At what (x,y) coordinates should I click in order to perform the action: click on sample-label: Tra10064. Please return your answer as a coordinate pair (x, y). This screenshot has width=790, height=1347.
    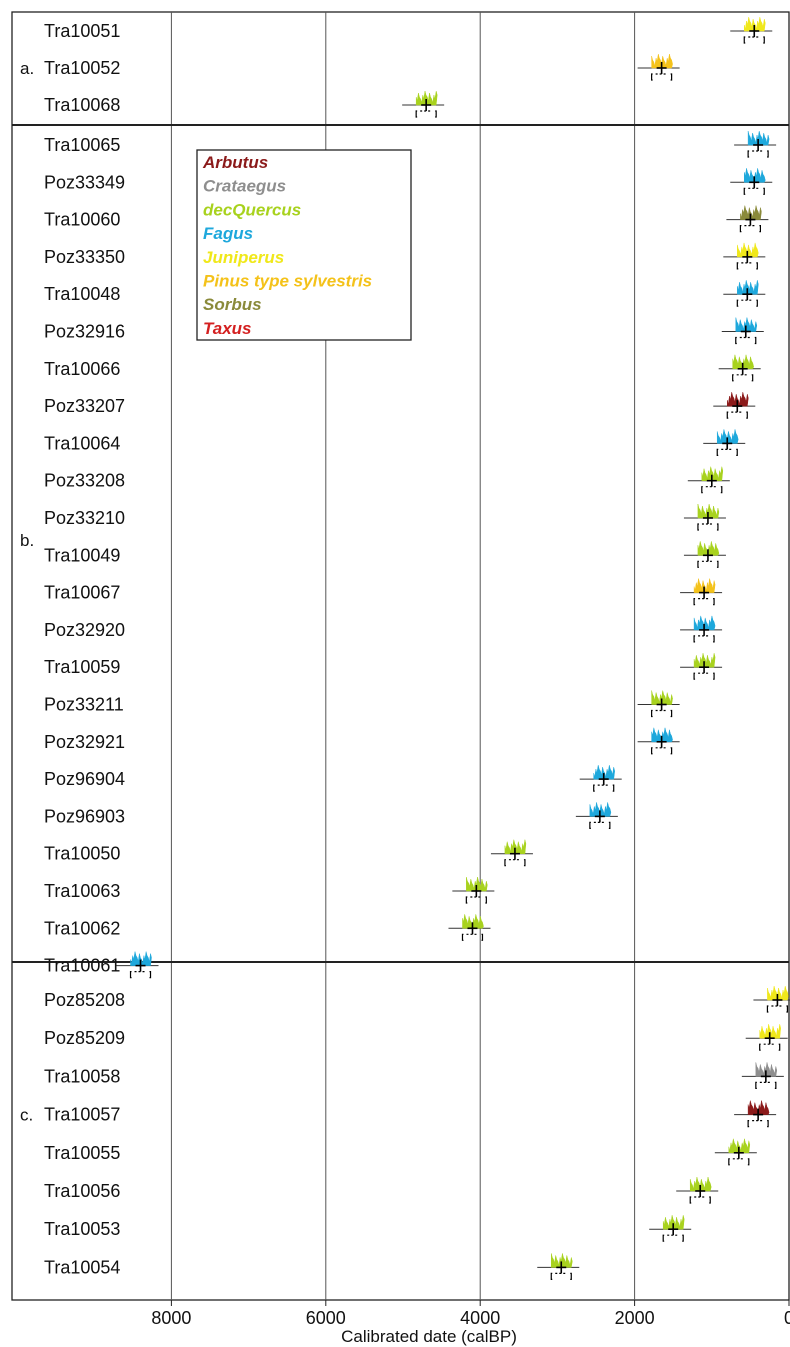
    Looking at the image, I should click on (82, 443).